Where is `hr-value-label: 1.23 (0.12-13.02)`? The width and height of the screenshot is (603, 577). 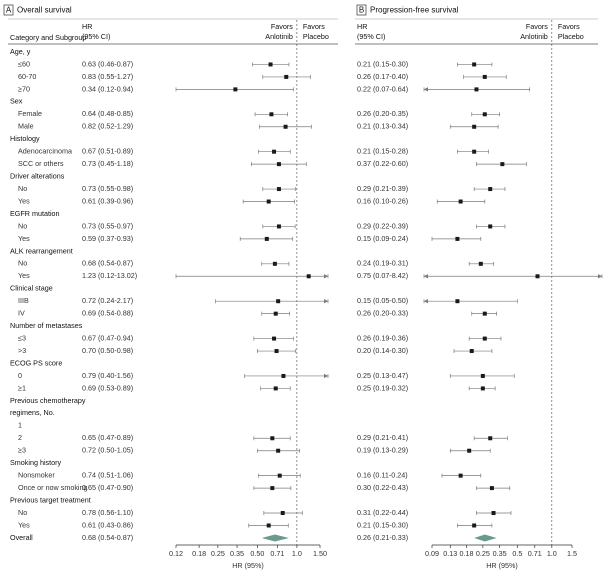
hr-value-label: 1.23 (0.12-13.02) is located at coordinates (109, 275).